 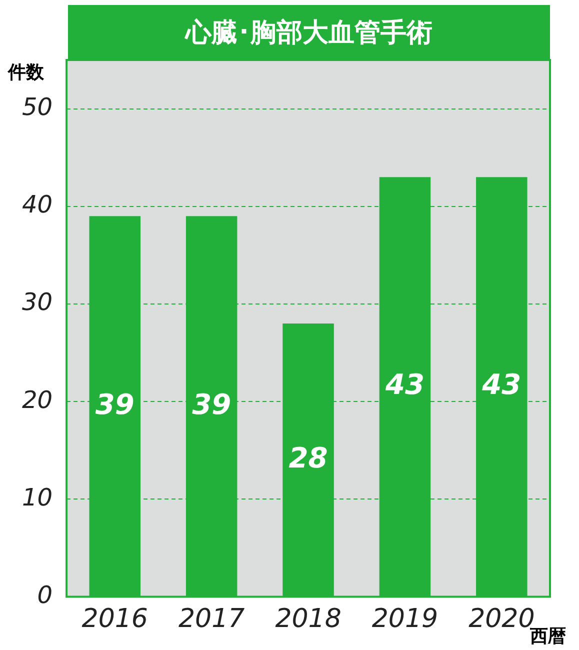 What do you see at coordinates (45, 595) in the screenshot?
I see `y-tick-label: 0` at bounding box center [45, 595].